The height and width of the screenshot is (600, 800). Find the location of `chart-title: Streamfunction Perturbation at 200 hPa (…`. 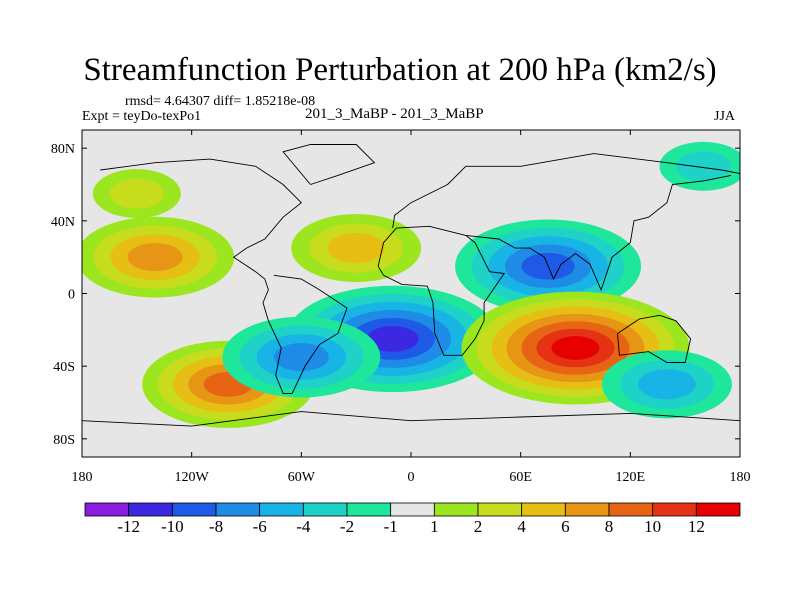

chart-title: Streamfunction Perturbation at 200 hPa (… is located at coordinates (400, 70).